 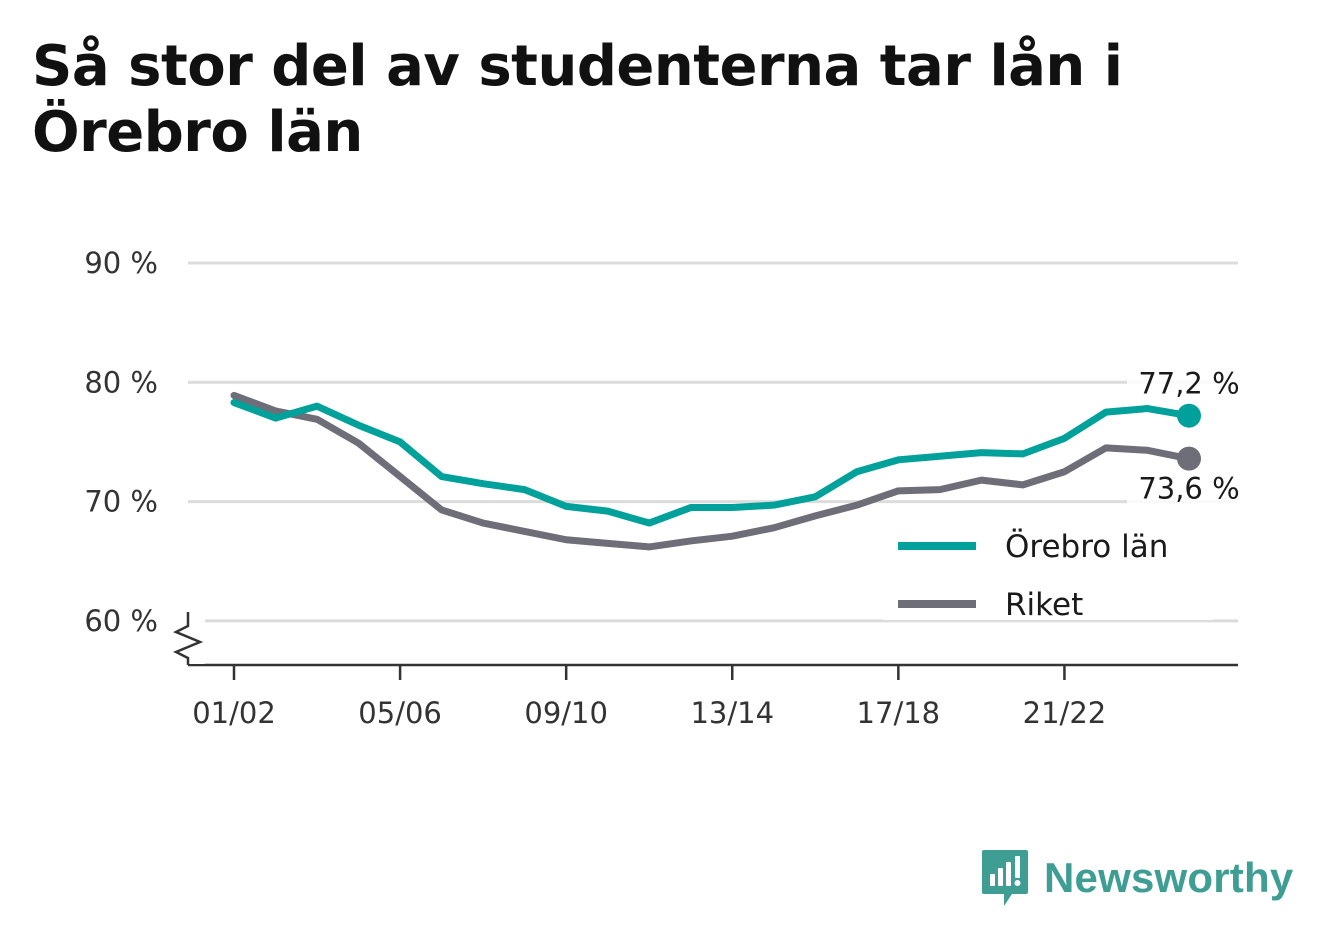 What do you see at coordinates (234, 713) in the screenshot?
I see `x-tick-label: 01/02` at bounding box center [234, 713].